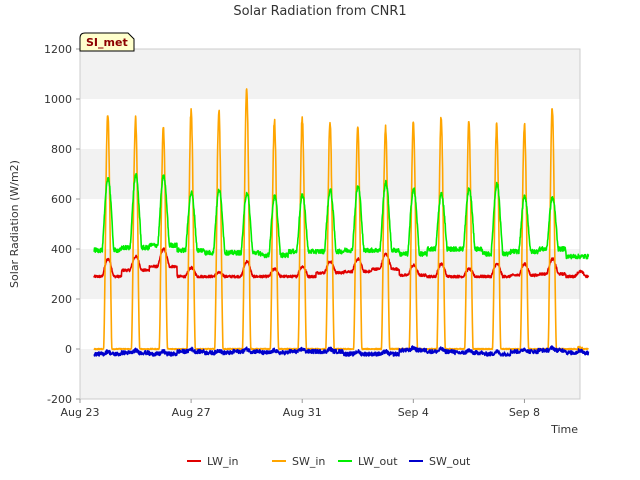  What do you see at coordinates (308, 461) in the screenshot?
I see `legend-label: SW_in` at bounding box center [308, 461].